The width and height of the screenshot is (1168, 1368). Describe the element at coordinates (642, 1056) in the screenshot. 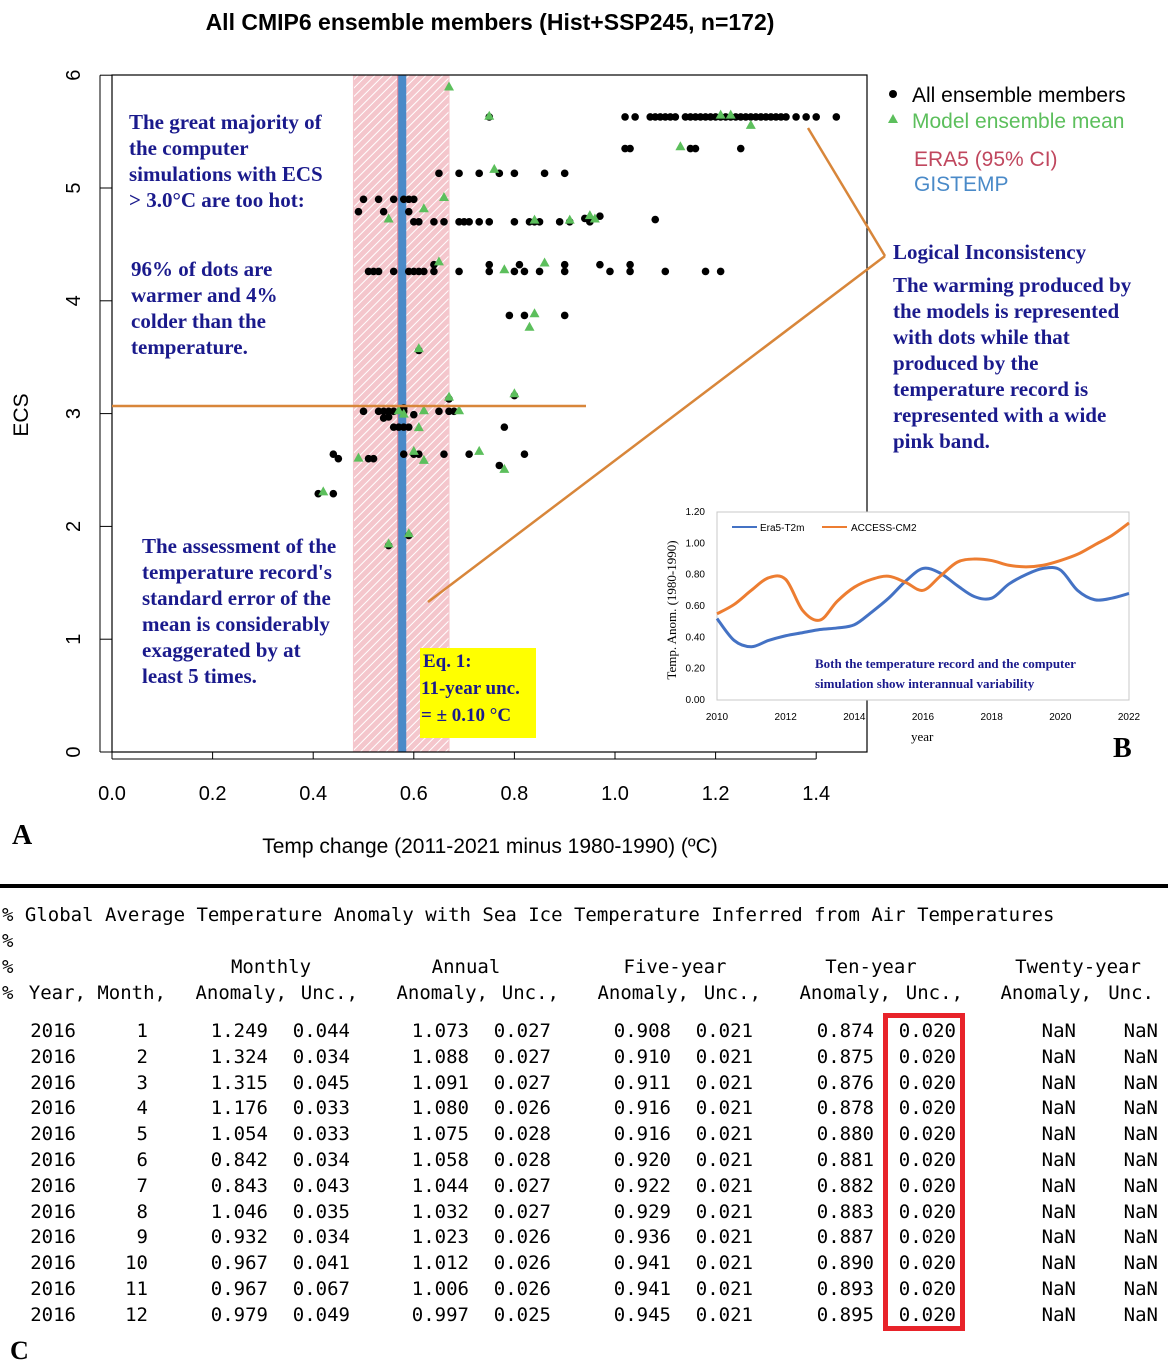

I see `table-cell: 0.910` at that location.